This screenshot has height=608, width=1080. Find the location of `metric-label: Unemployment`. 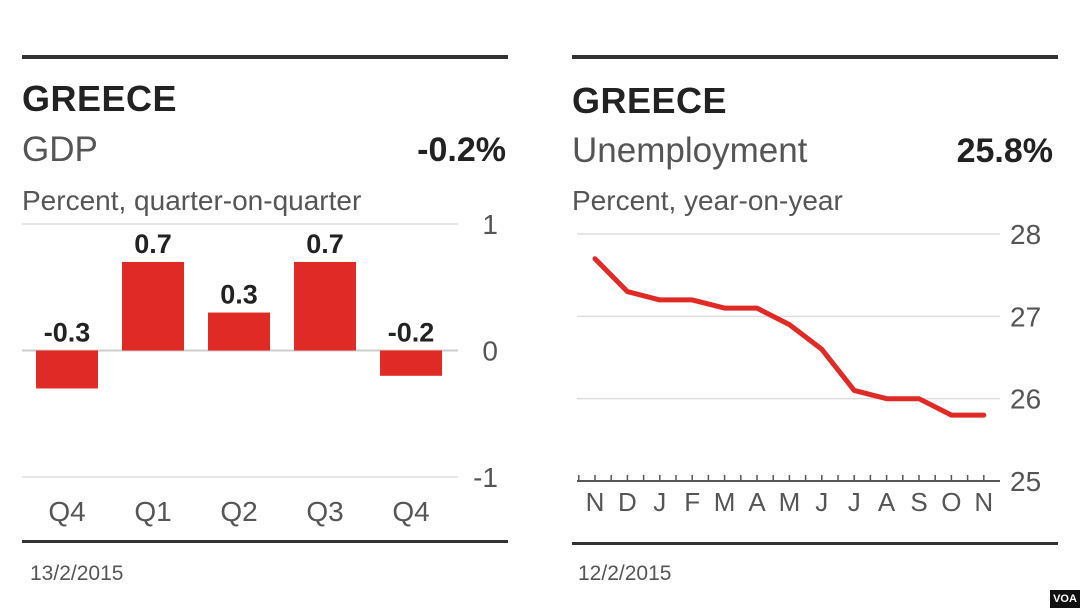

metric-label: Unemployment is located at coordinates (690, 150).